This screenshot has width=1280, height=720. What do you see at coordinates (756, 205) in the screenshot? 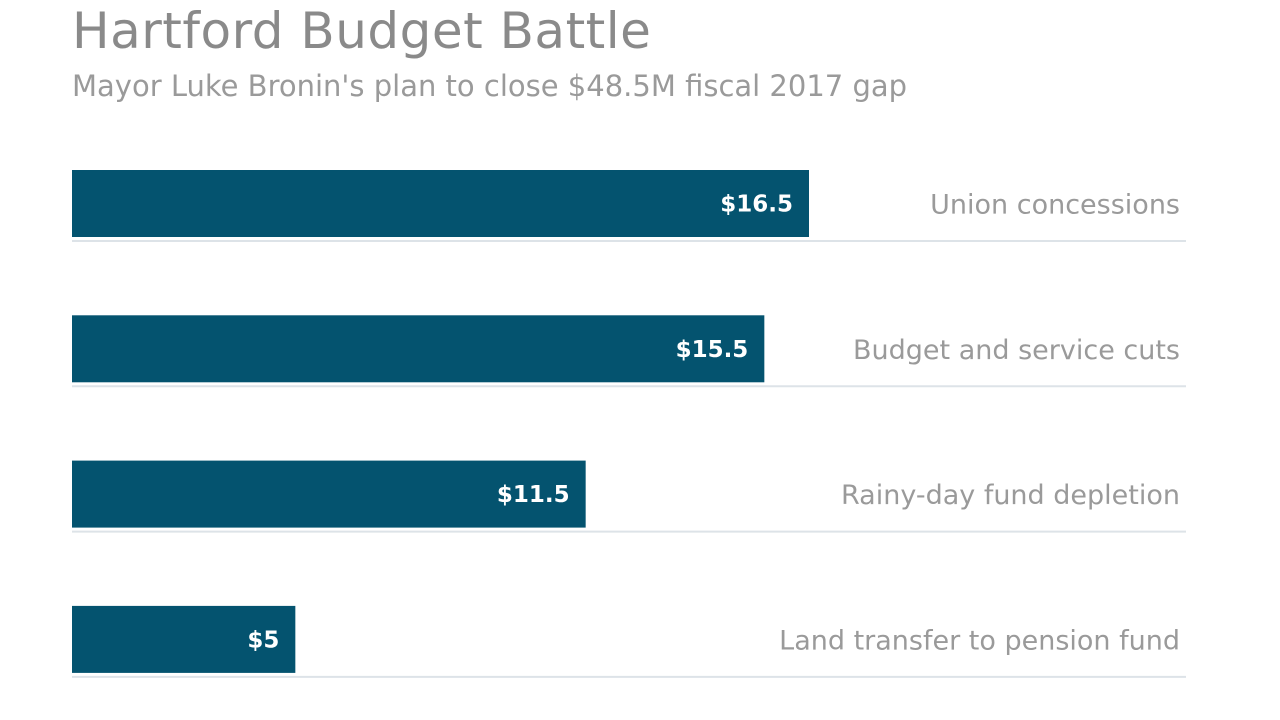
I see `bar-value-label: $16.5` at bounding box center [756, 205].